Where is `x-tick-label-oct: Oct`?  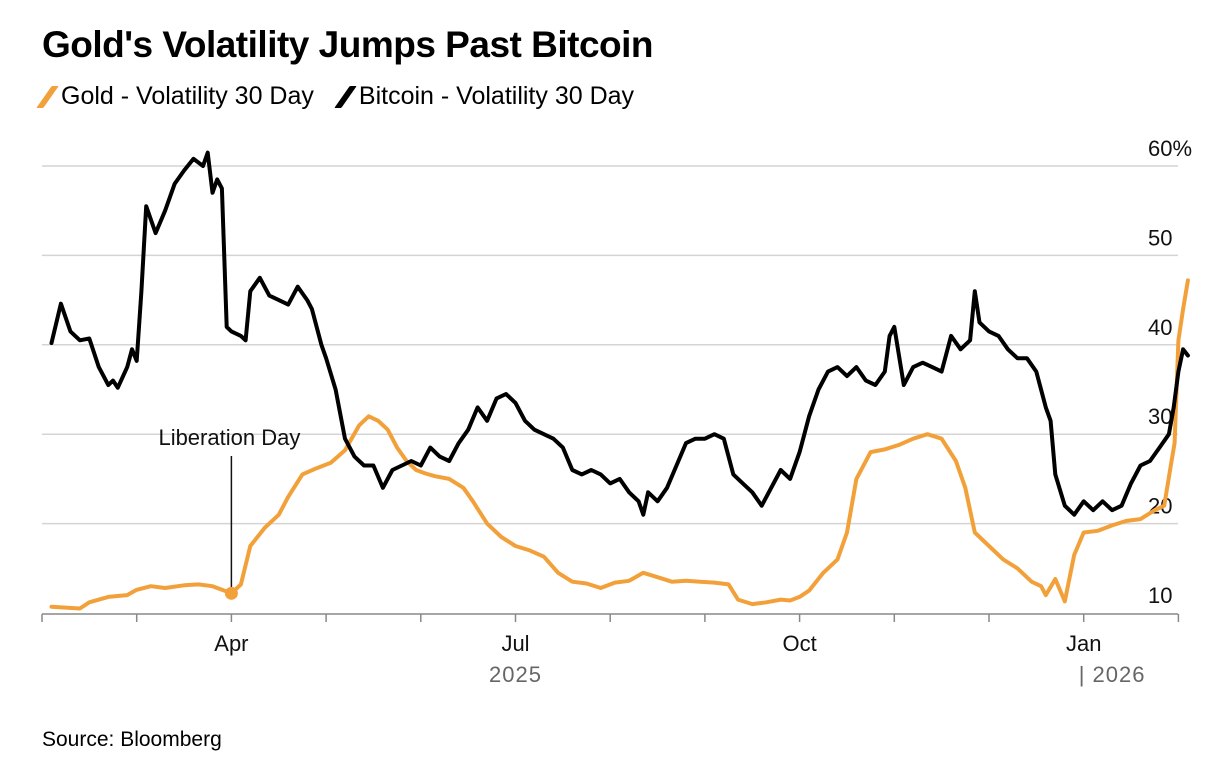
x-tick-label-oct: Oct is located at coordinates (799, 643).